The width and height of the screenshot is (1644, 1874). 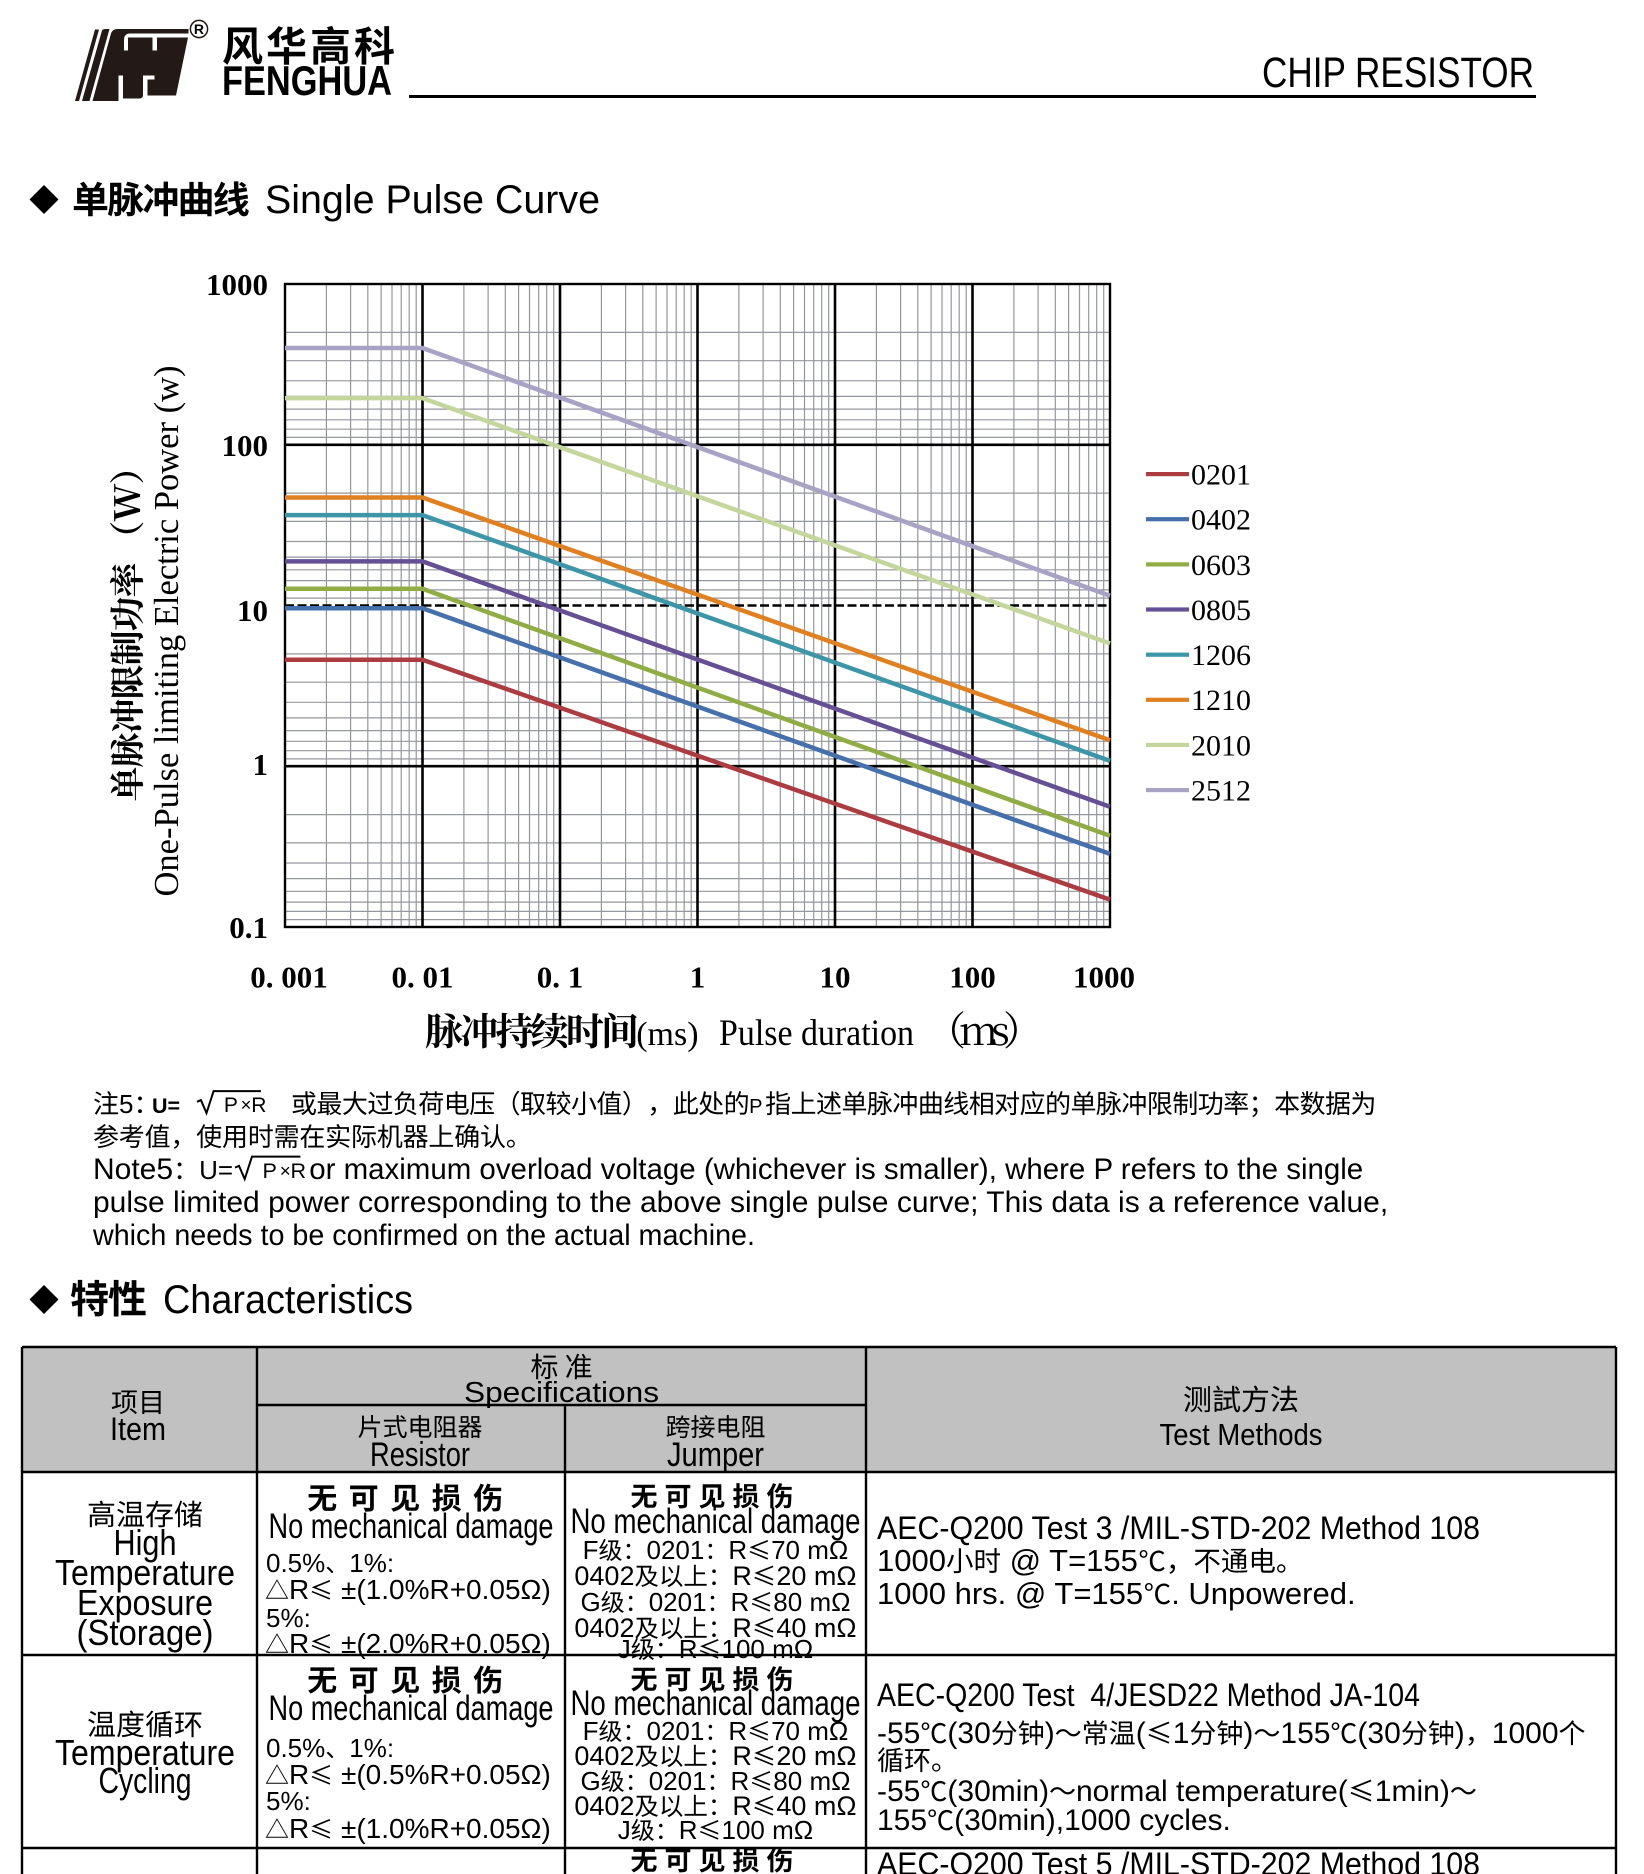 I want to click on svg-text: Pulse duration, so click(x=816, y=1033).